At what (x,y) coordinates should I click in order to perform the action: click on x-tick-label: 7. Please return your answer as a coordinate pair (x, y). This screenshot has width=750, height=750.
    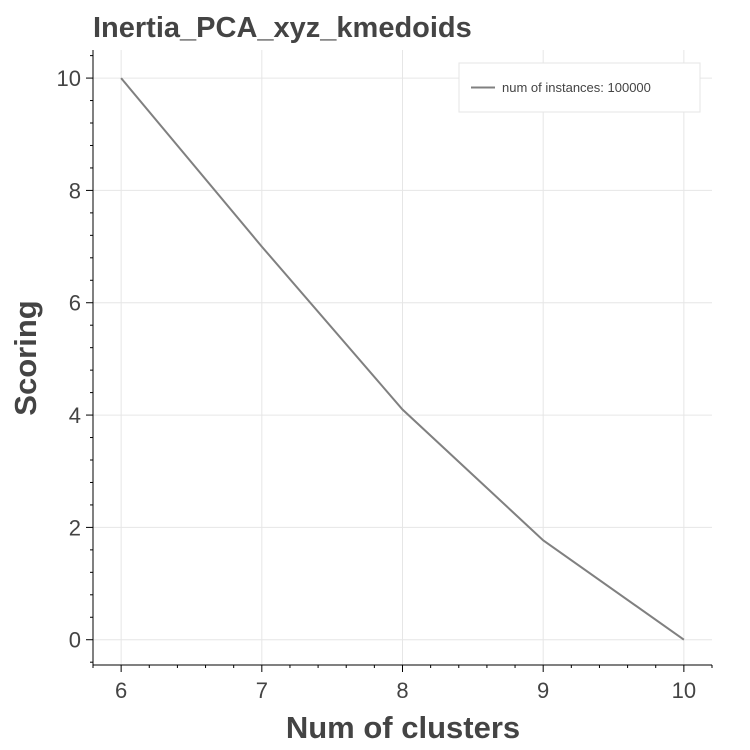
    Looking at the image, I should click on (262, 690).